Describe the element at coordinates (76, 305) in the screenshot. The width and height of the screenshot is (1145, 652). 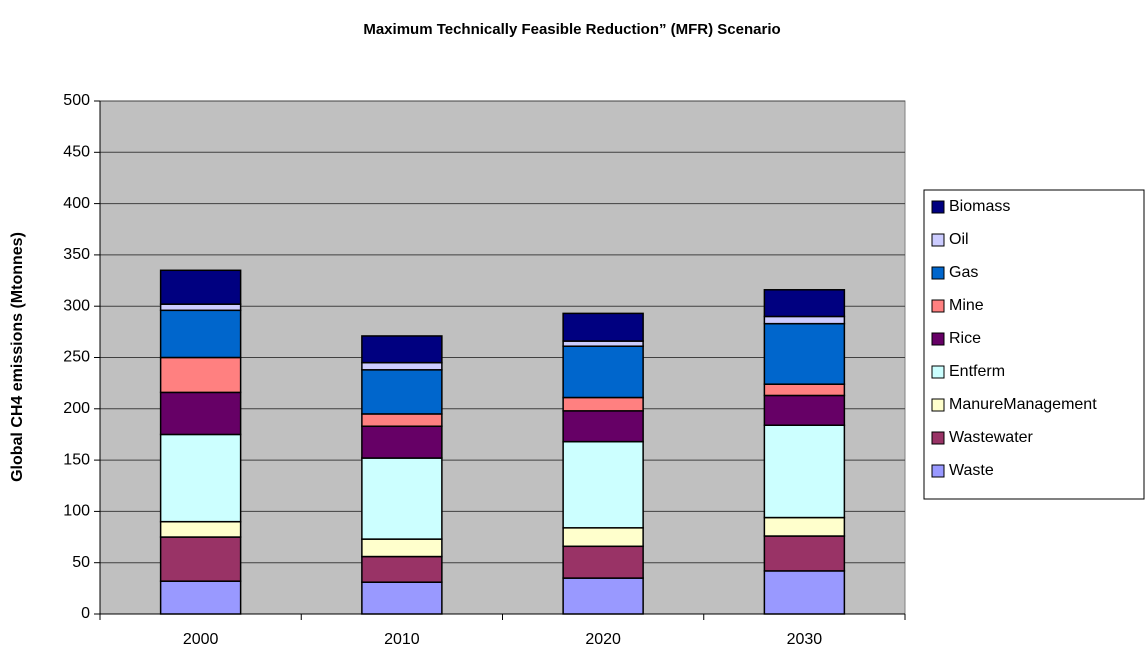
I see `y-tick-label: 300` at that location.